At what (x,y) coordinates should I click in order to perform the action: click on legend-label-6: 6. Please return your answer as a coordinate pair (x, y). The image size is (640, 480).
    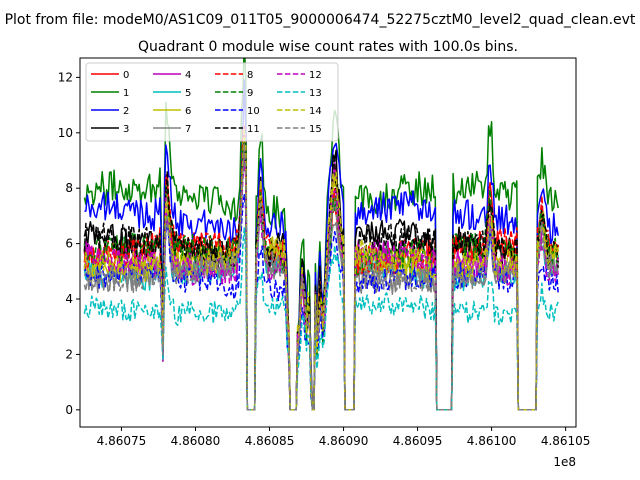
    Looking at the image, I should click on (188, 111).